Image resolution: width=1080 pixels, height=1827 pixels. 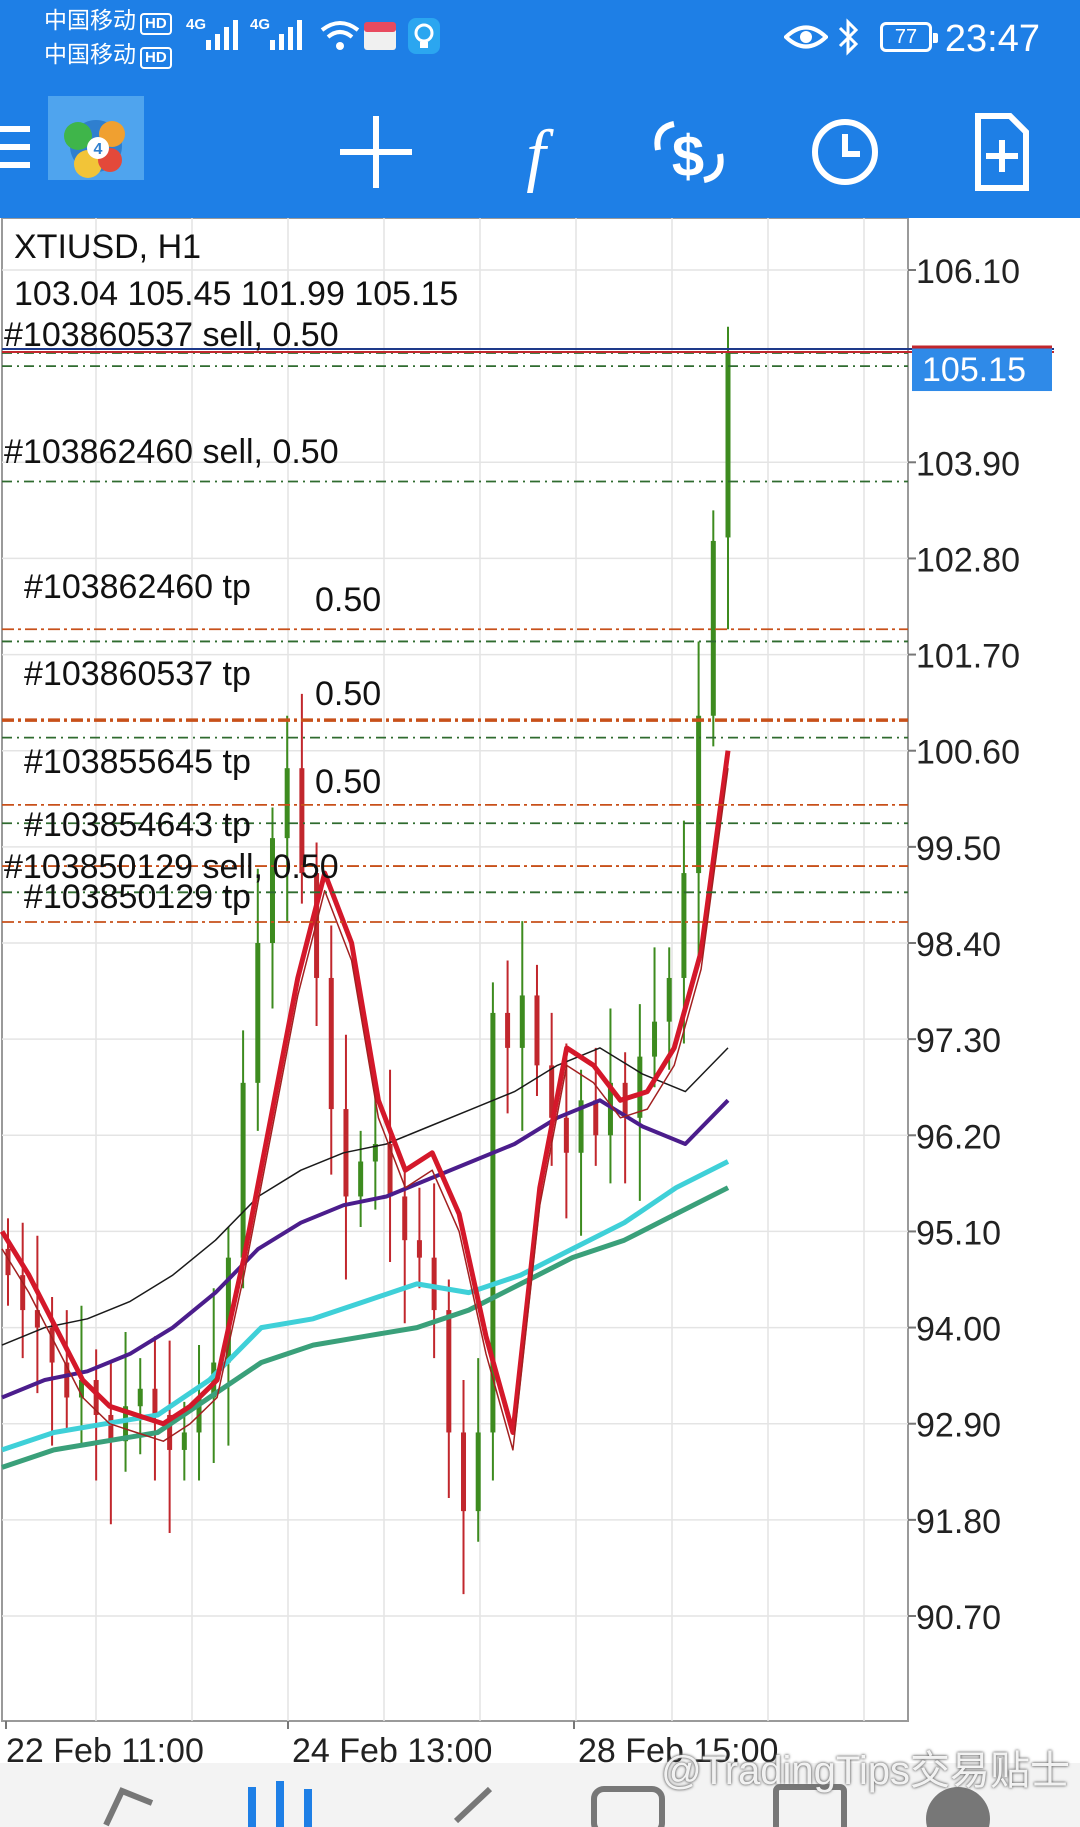 What do you see at coordinates (810, 1804) in the screenshot?
I see `messages-tab-icon` at bounding box center [810, 1804].